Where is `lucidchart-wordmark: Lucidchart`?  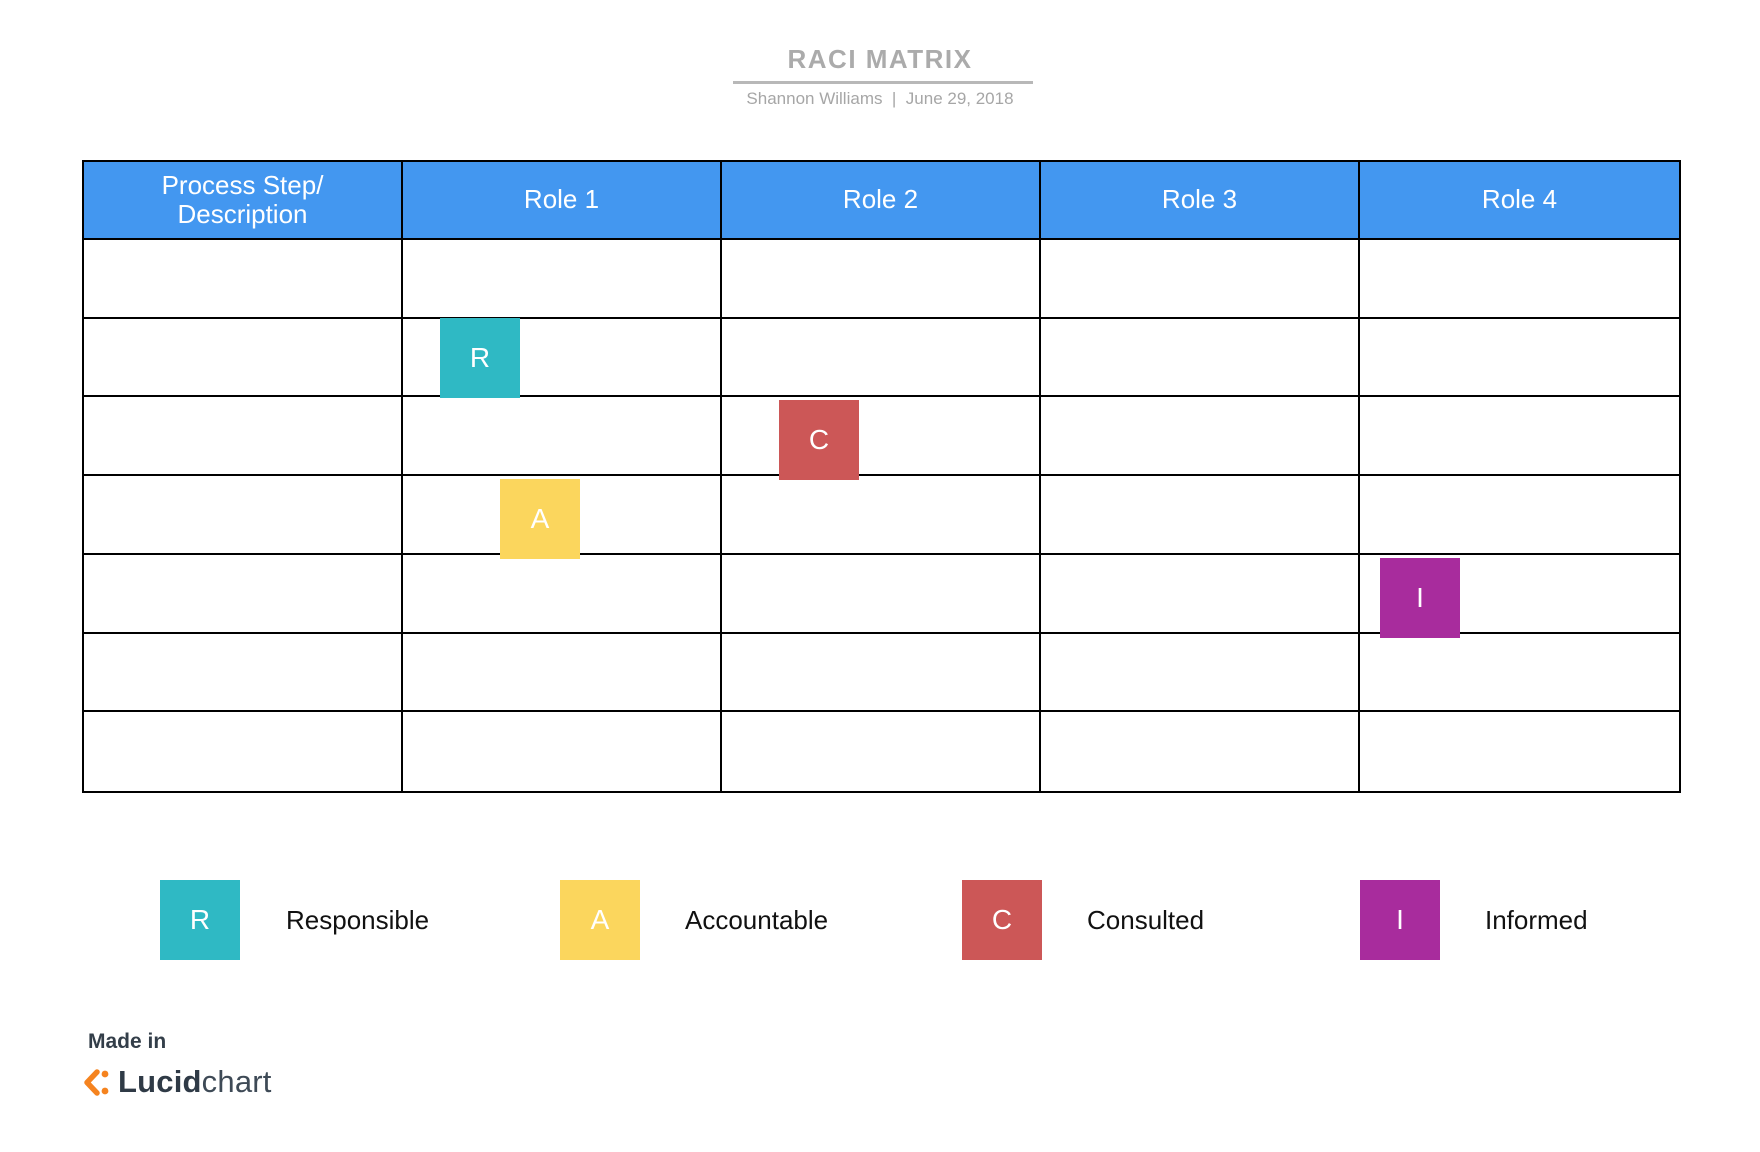
lucidchart-wordmark: Lucidchart is located at coordinates (195, 1082).